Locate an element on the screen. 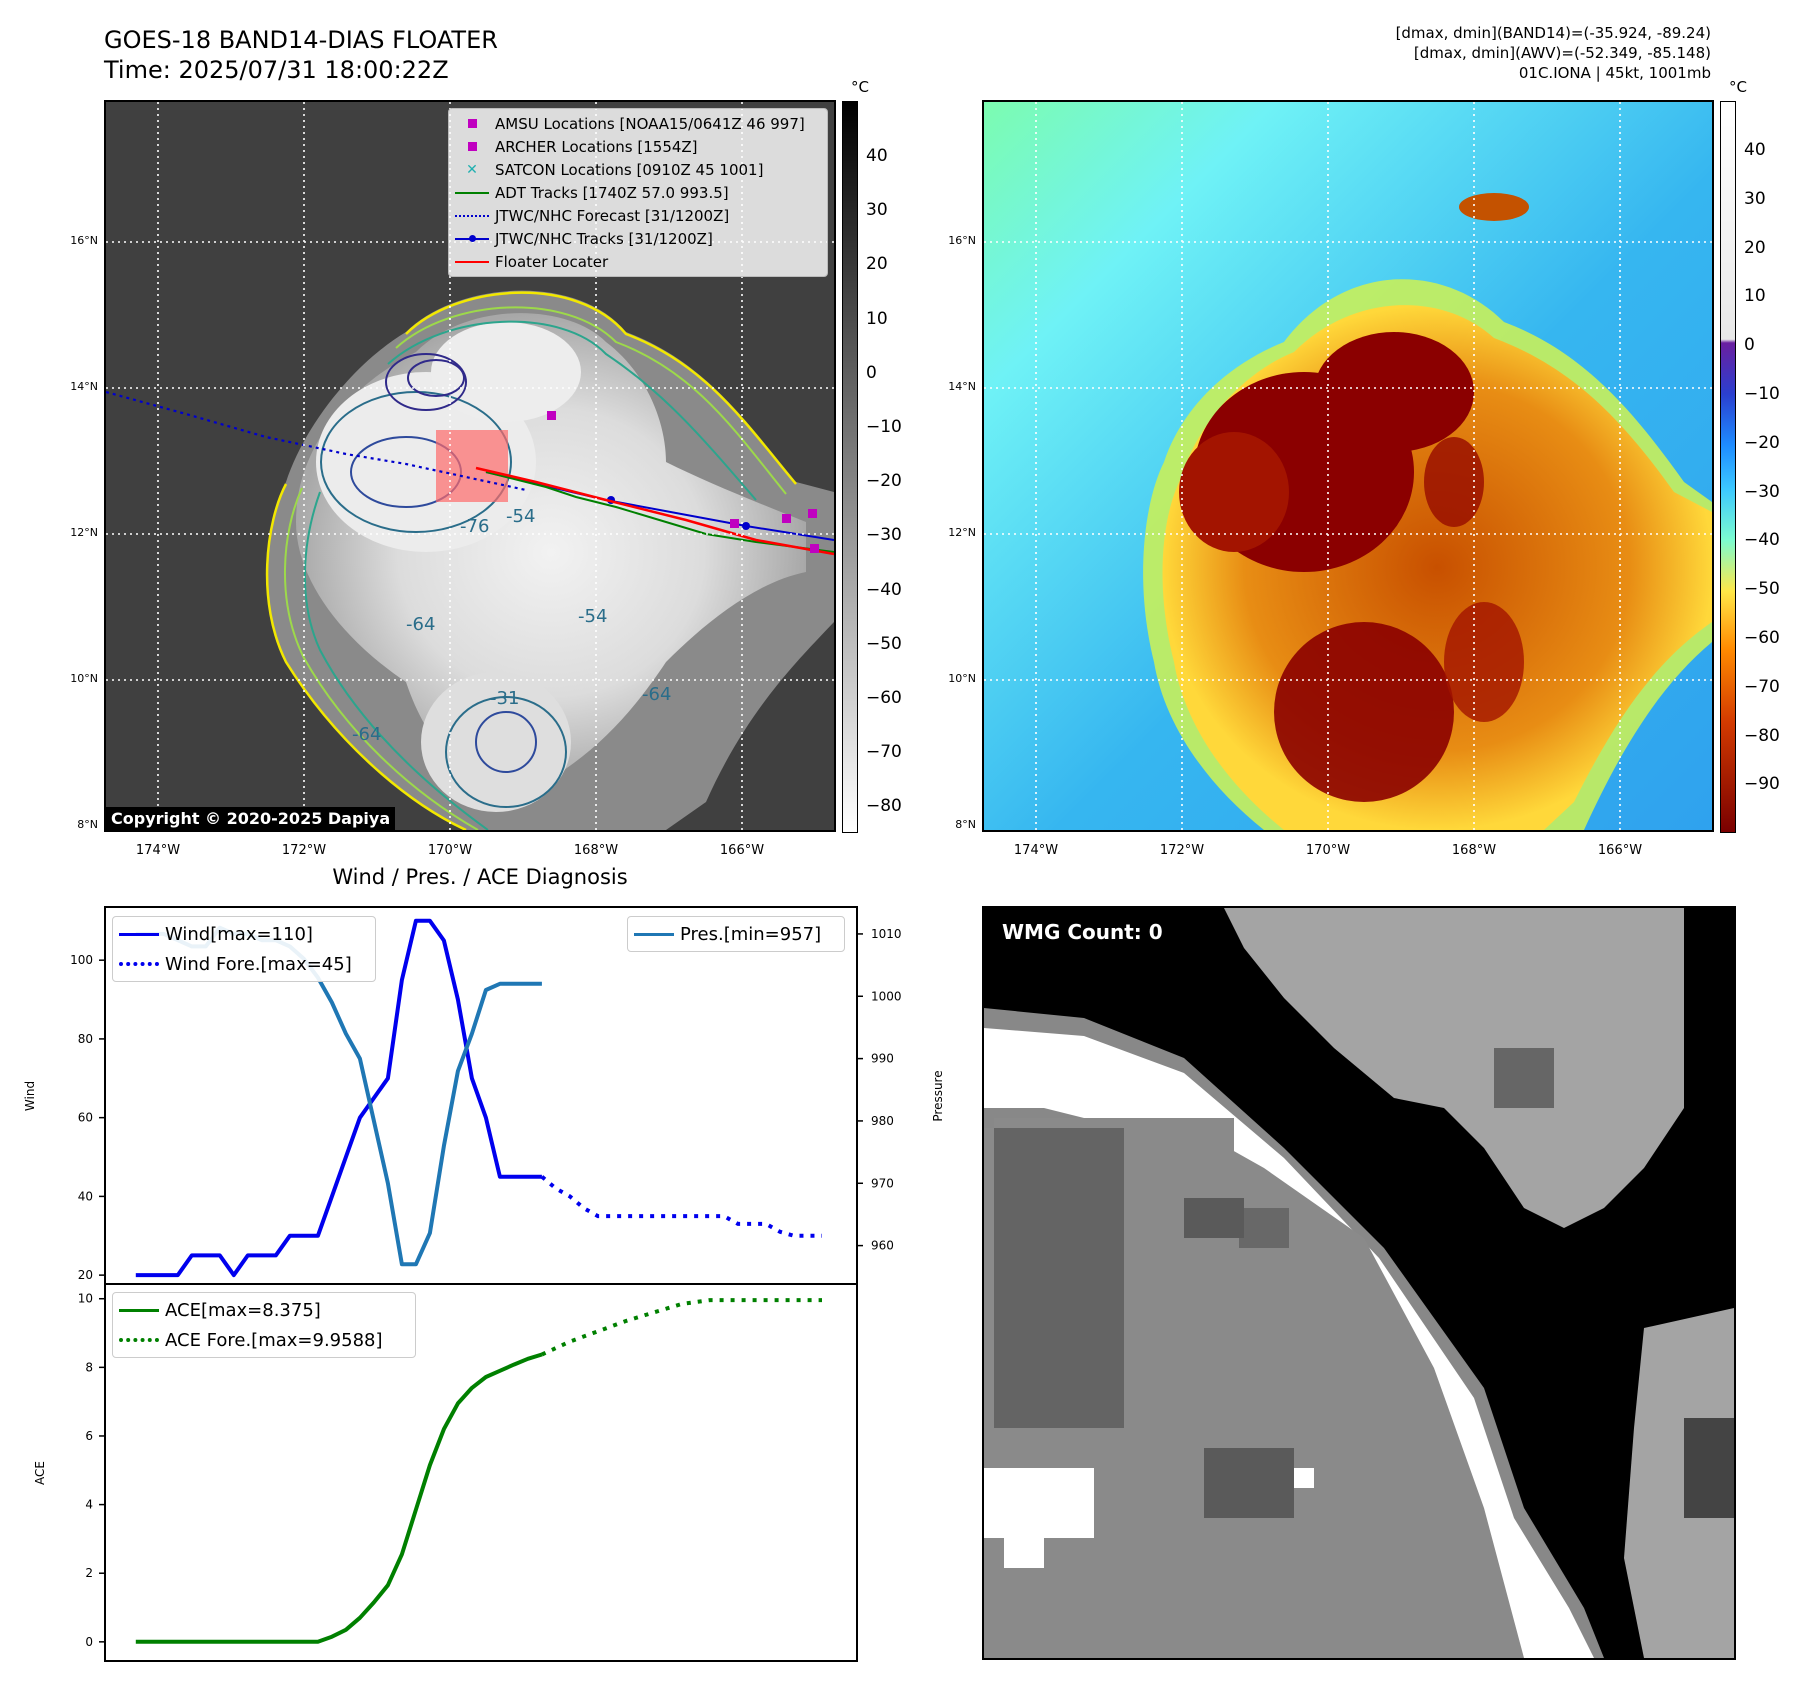 The width and height of the screenshot is (1797, 1690). line-dot-icon is located at coordinates (472, 238).